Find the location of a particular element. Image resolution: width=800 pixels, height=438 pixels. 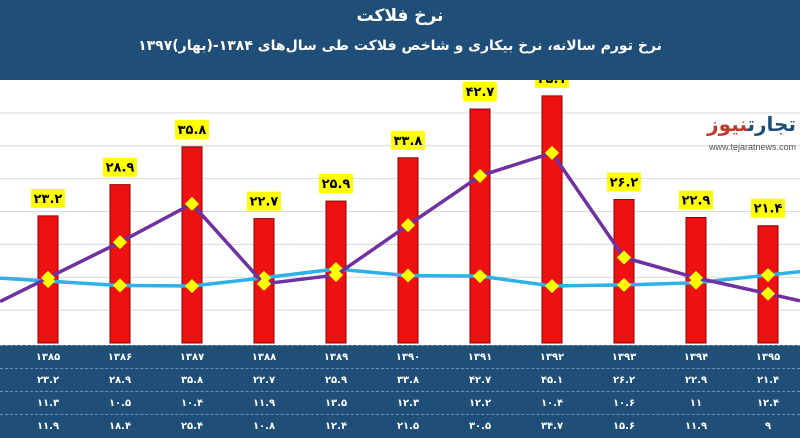

chart-title: نرخ فلاکت is located at coordinates (400, 16).